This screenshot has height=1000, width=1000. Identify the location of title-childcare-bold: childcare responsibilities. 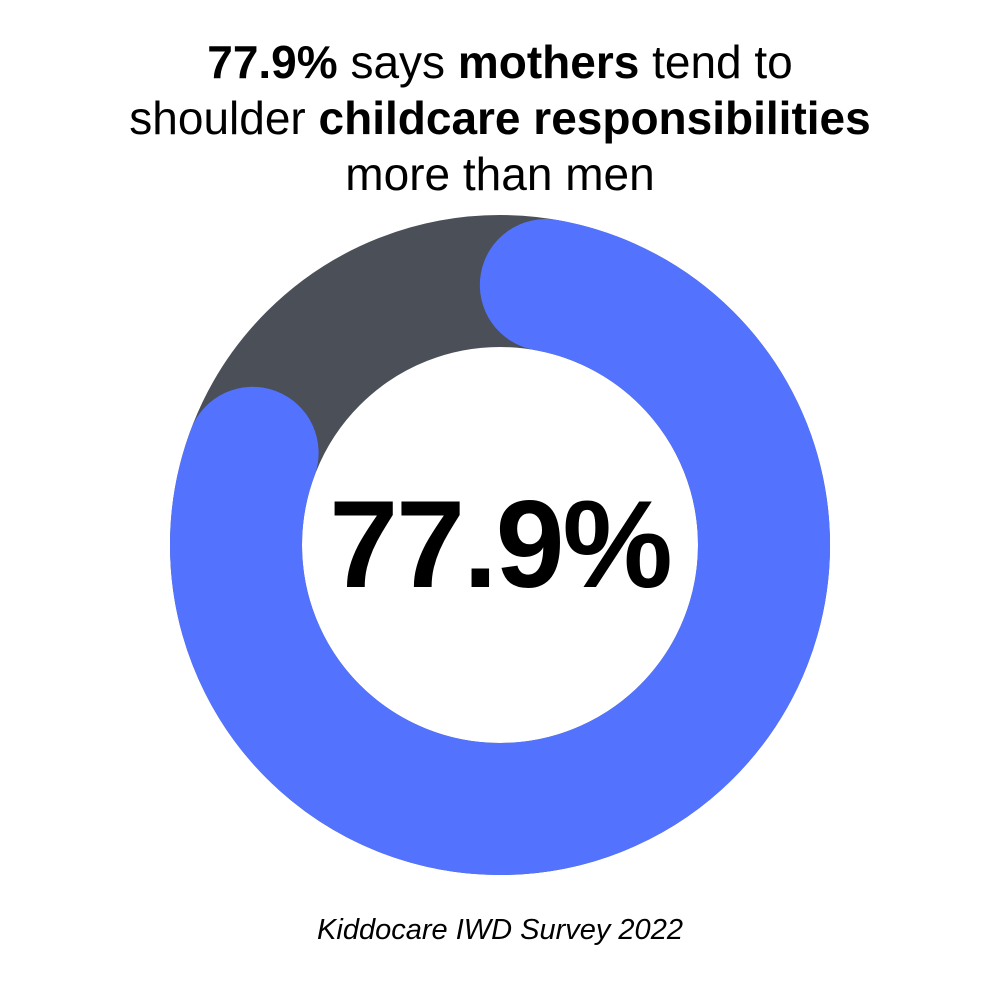
(594, 118).